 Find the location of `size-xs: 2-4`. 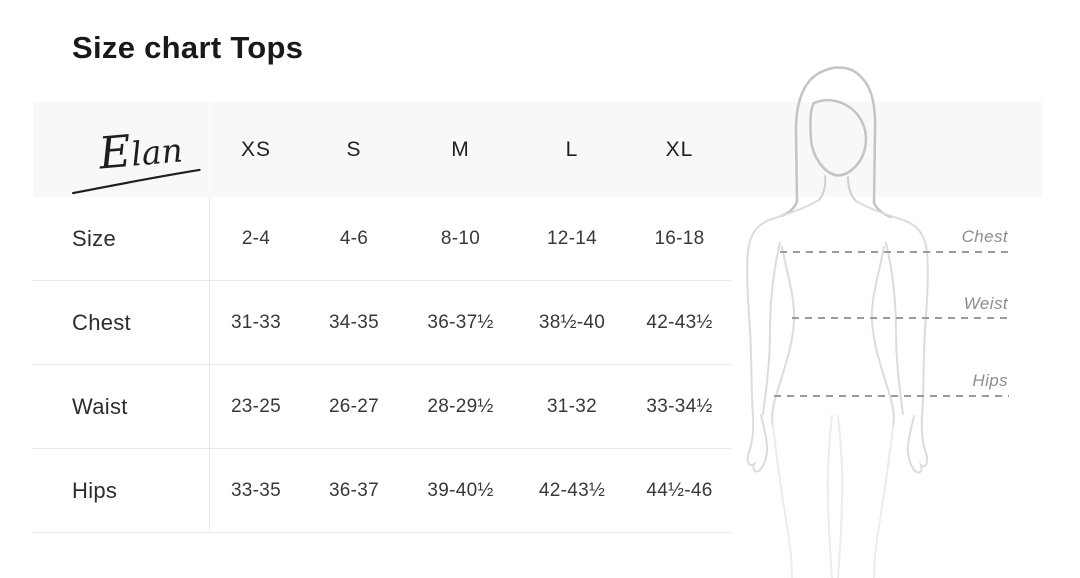

size-xs: 2-4 is located at coordinates (256, 238).